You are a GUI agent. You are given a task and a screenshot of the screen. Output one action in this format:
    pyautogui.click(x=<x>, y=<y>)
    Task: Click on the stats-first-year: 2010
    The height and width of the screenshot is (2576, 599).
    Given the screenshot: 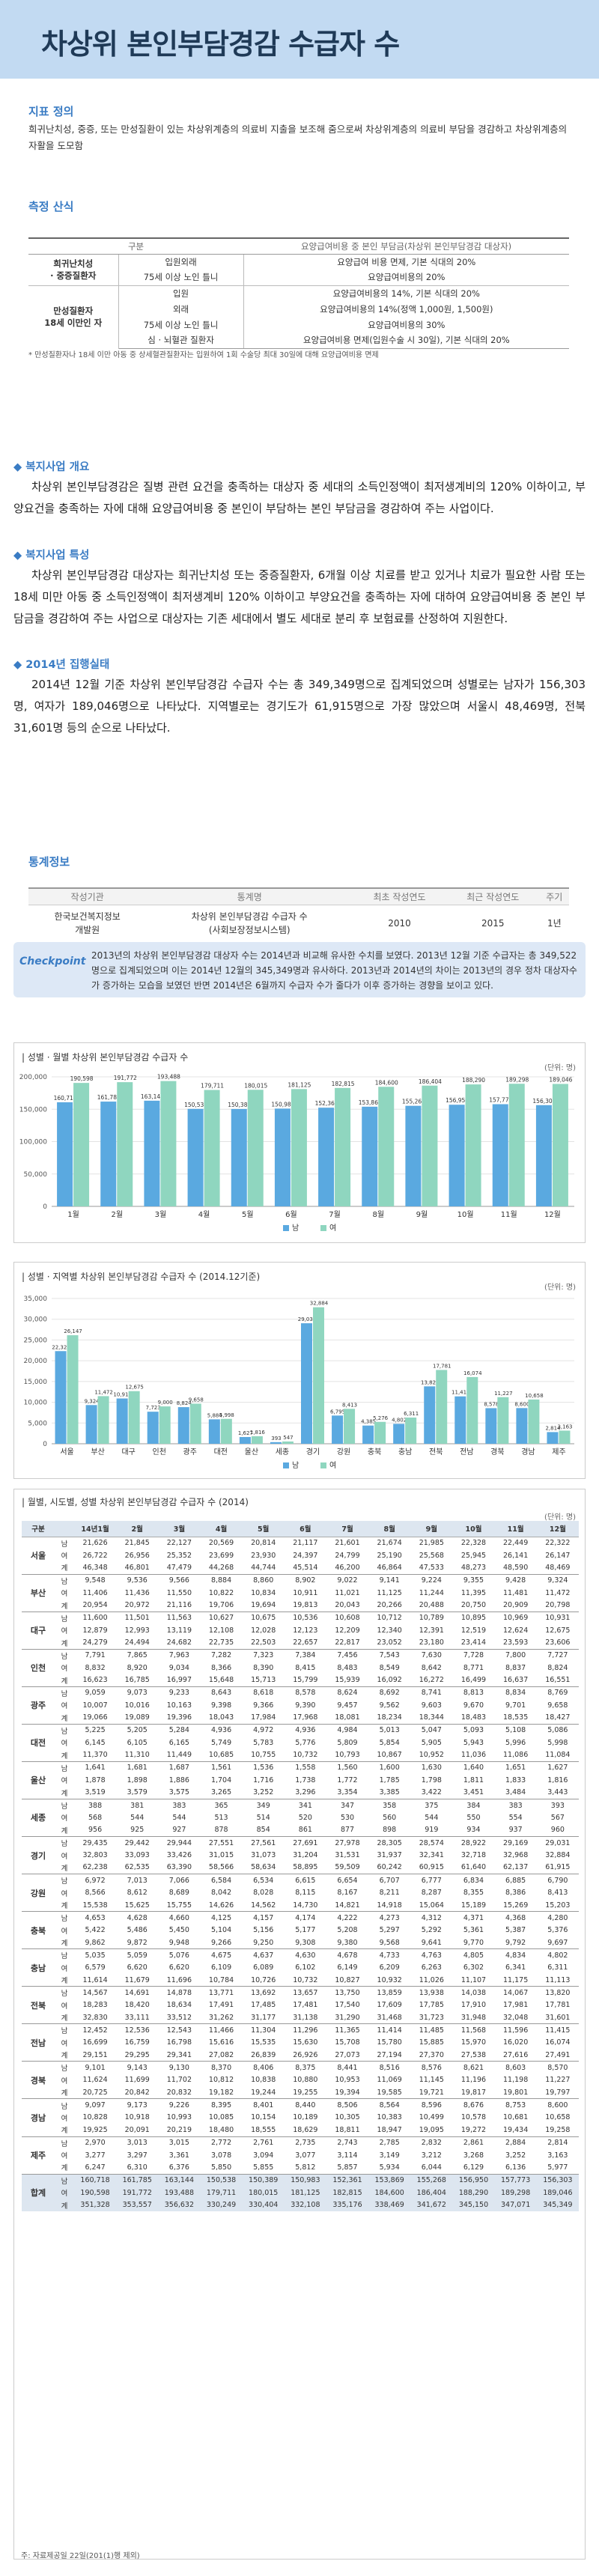 What is the action you would take?
    pyautogui.click(x=399, y=924)
    